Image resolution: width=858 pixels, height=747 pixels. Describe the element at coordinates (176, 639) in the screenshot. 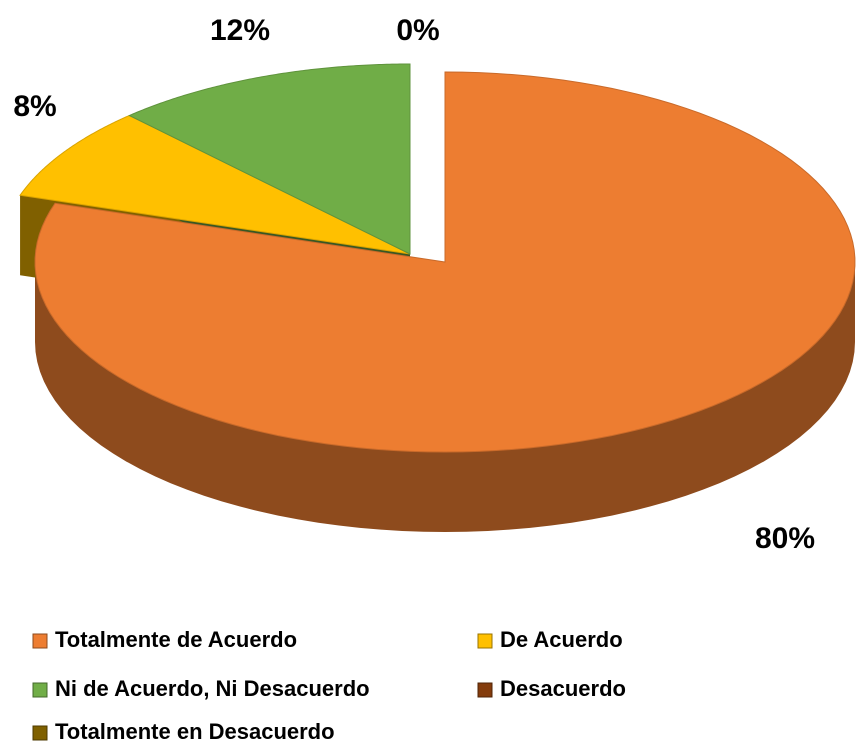

I see `legend-label: Totalmente de Acuerdo` at that location.